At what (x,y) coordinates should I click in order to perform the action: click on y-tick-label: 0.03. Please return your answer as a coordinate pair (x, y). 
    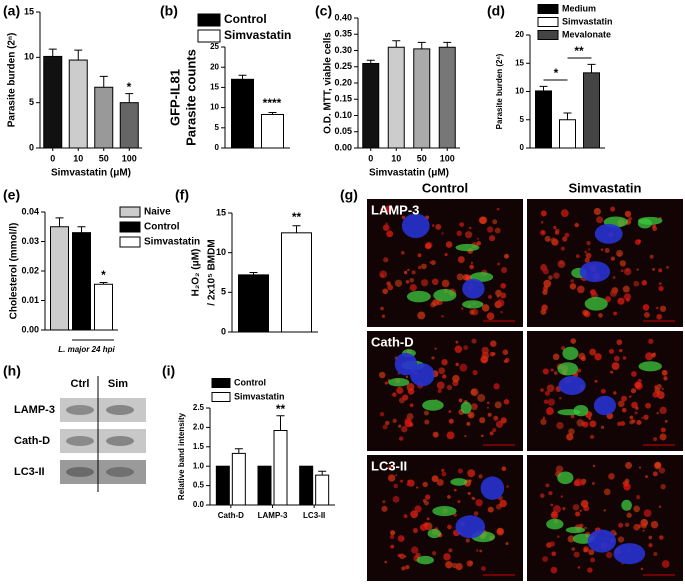
    Looking at the image, I should click on (30, 241).